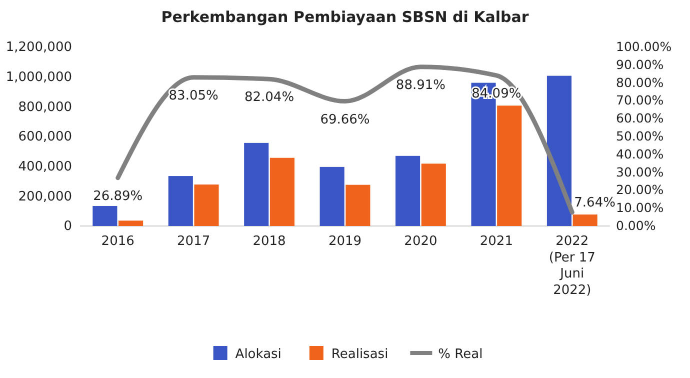 The width and height of the screenshot is (690, 378). Describe the element at coordinates (345, 242) in the screenshot. I see `x-tick-label: 2019` at that location.